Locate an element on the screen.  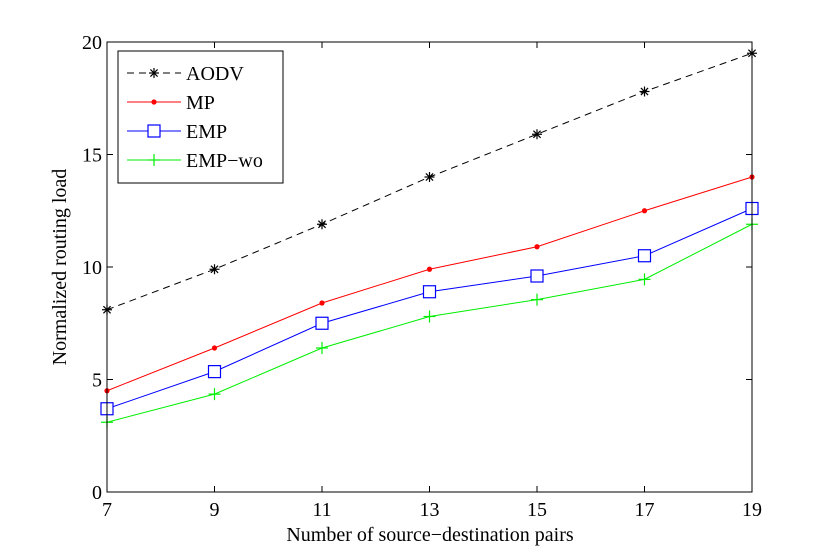
legend: AODV MP EMP EMP−wo is located at coordinates (200, 117).